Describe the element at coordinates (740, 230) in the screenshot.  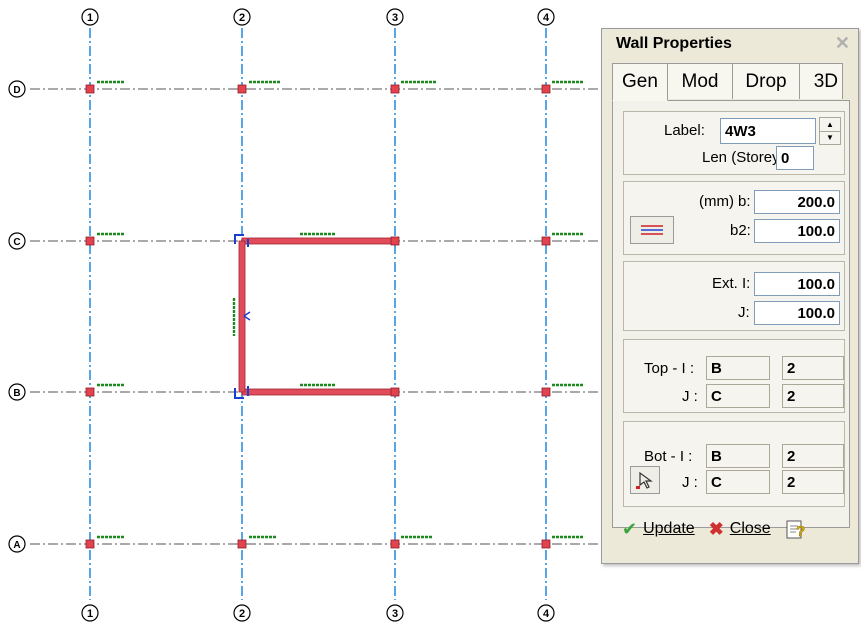
I see `b2-caption: b2:` at that location.